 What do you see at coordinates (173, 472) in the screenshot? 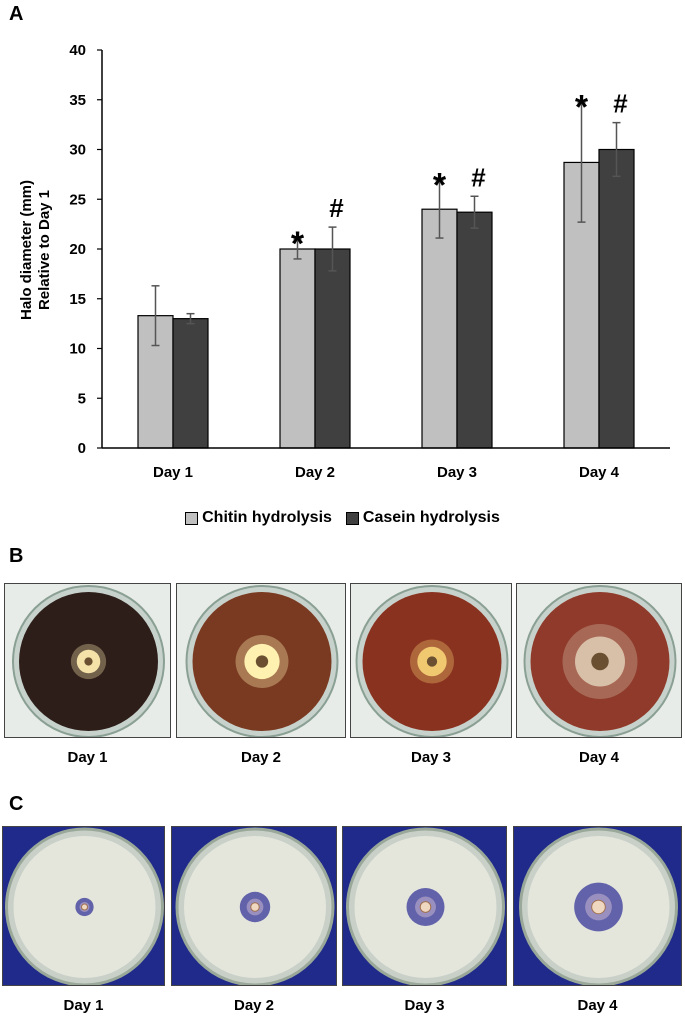
I see `x-tick-label: Day 1` at bounding box center [173, 472].